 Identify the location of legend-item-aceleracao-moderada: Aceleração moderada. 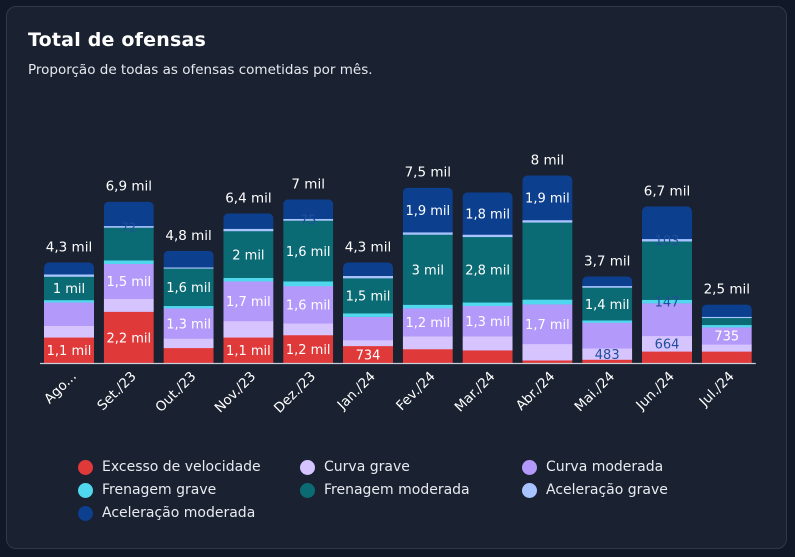
(166, 513).